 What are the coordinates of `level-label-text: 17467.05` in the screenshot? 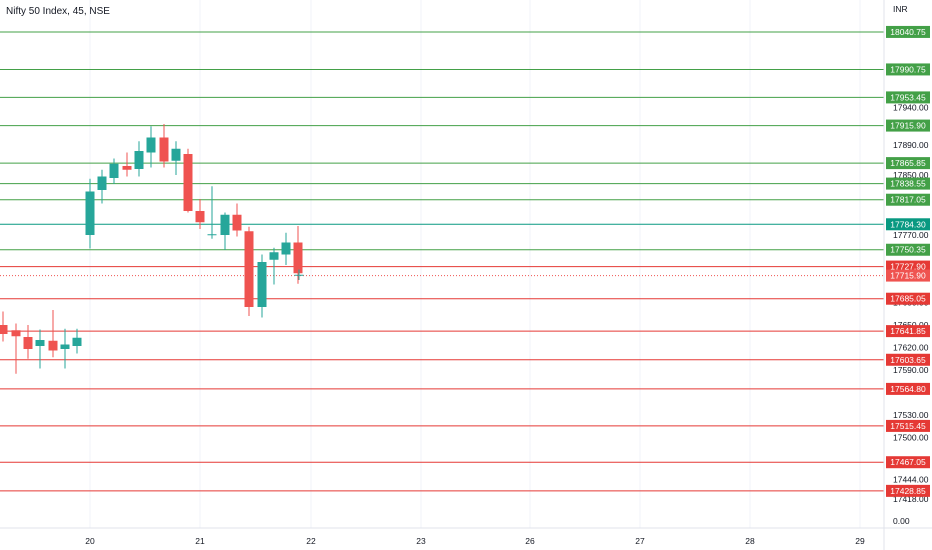 It's located at (908, 462).